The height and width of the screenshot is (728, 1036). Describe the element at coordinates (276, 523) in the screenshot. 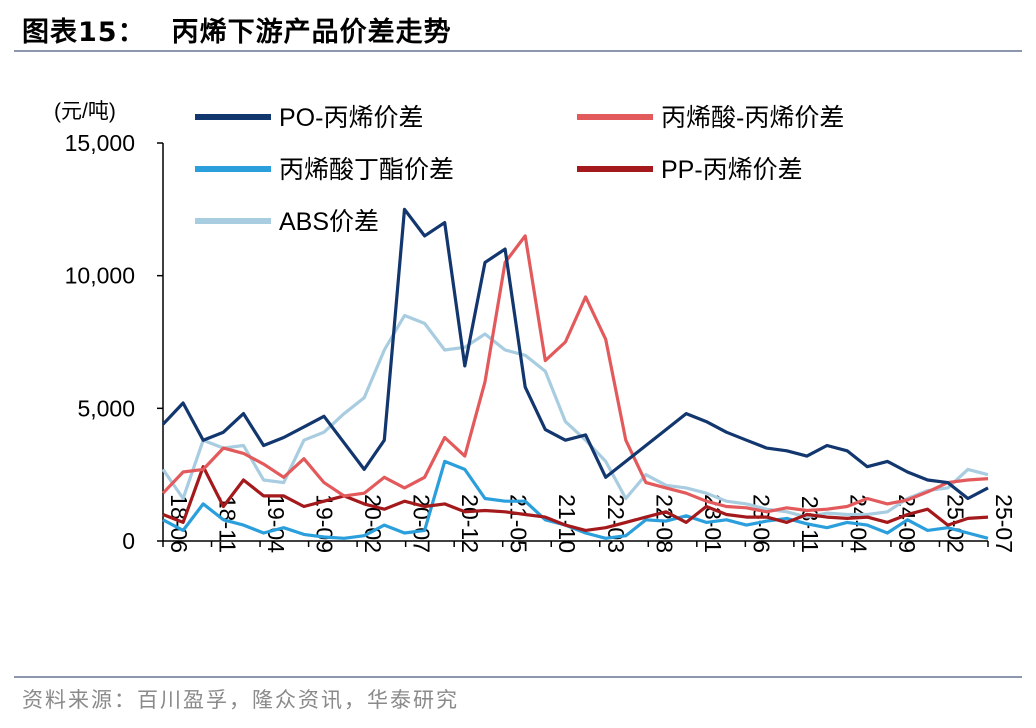

I see `x-tick-label: 19-04` at that location.